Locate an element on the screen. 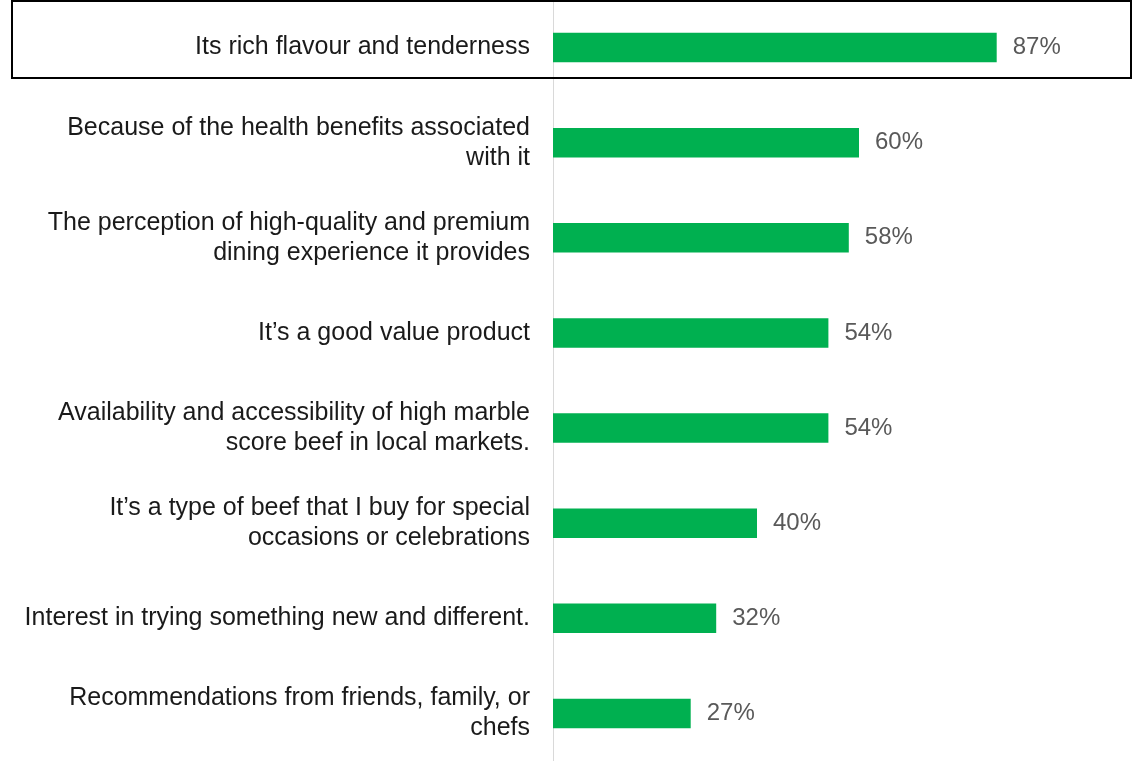 The width and height of the screenshot is (1132, 761). y-tick-label: It’s a type of beef that I buy for special occasions or celebrations is located at coordinates (319, 521).